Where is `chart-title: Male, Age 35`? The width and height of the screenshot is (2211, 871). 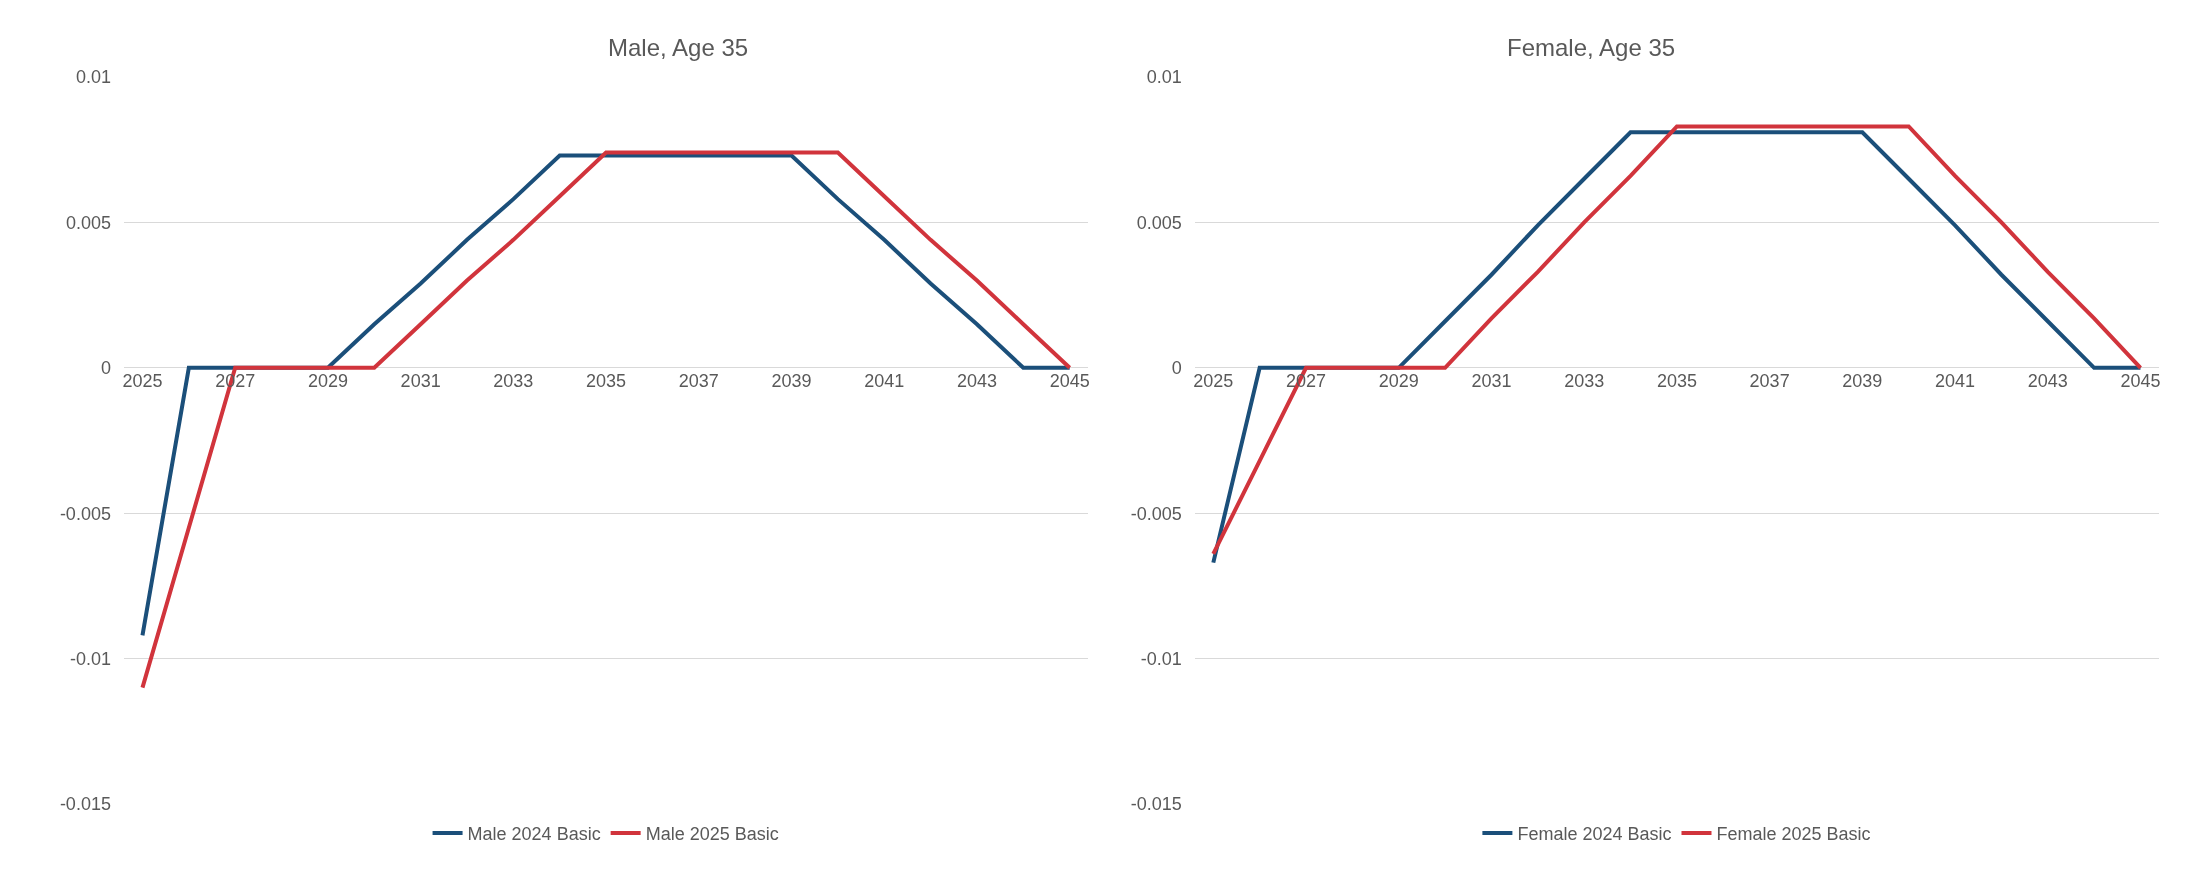
chart-title: Male, Age 35 is located at coordinates (678, 47).